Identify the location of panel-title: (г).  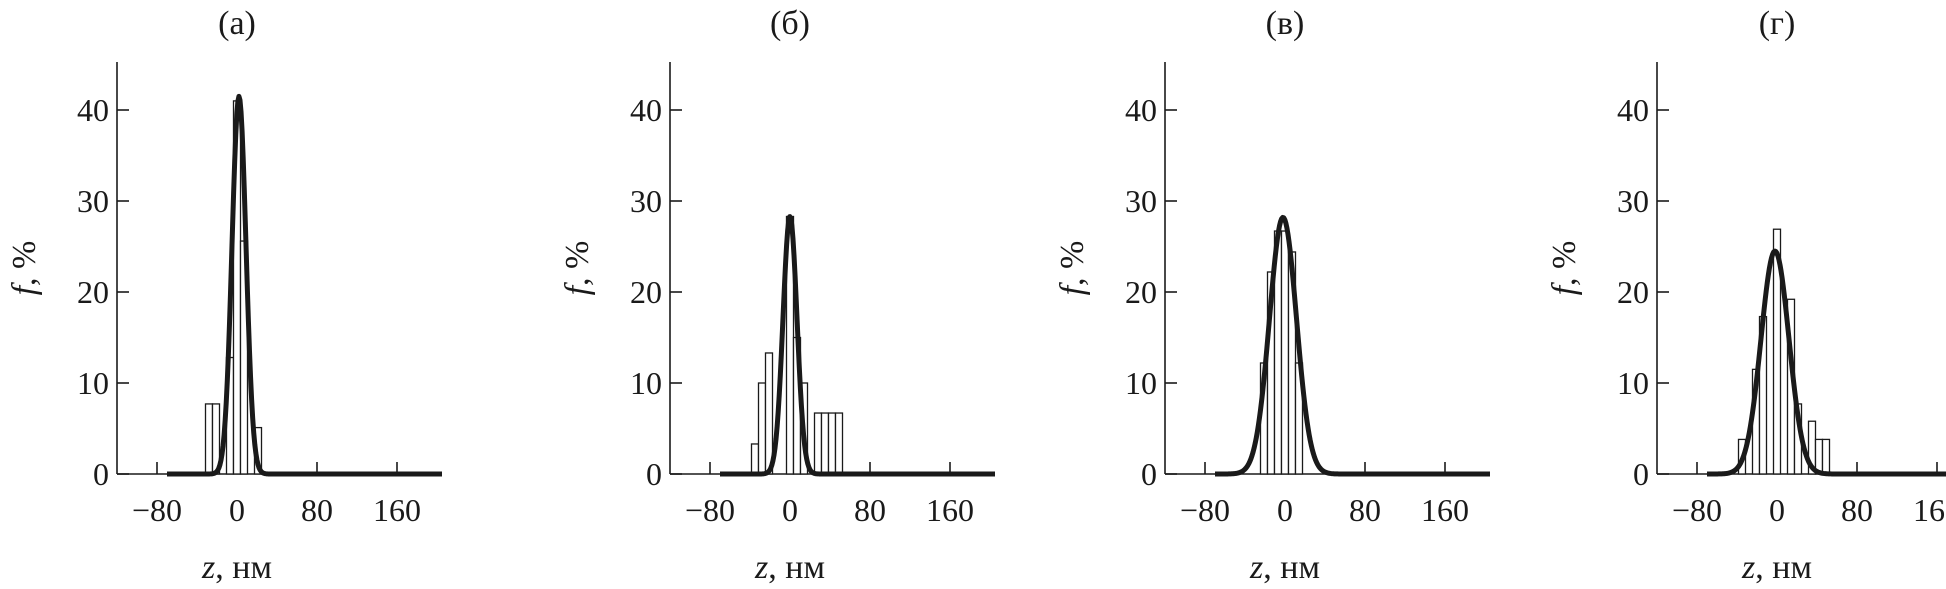
(1777, 23).